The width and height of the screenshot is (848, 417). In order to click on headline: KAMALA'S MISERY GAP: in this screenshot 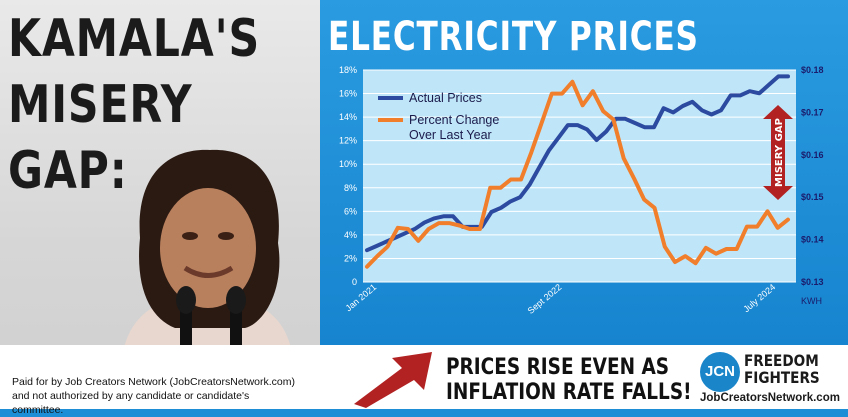, I will do `click(134, 105)`.